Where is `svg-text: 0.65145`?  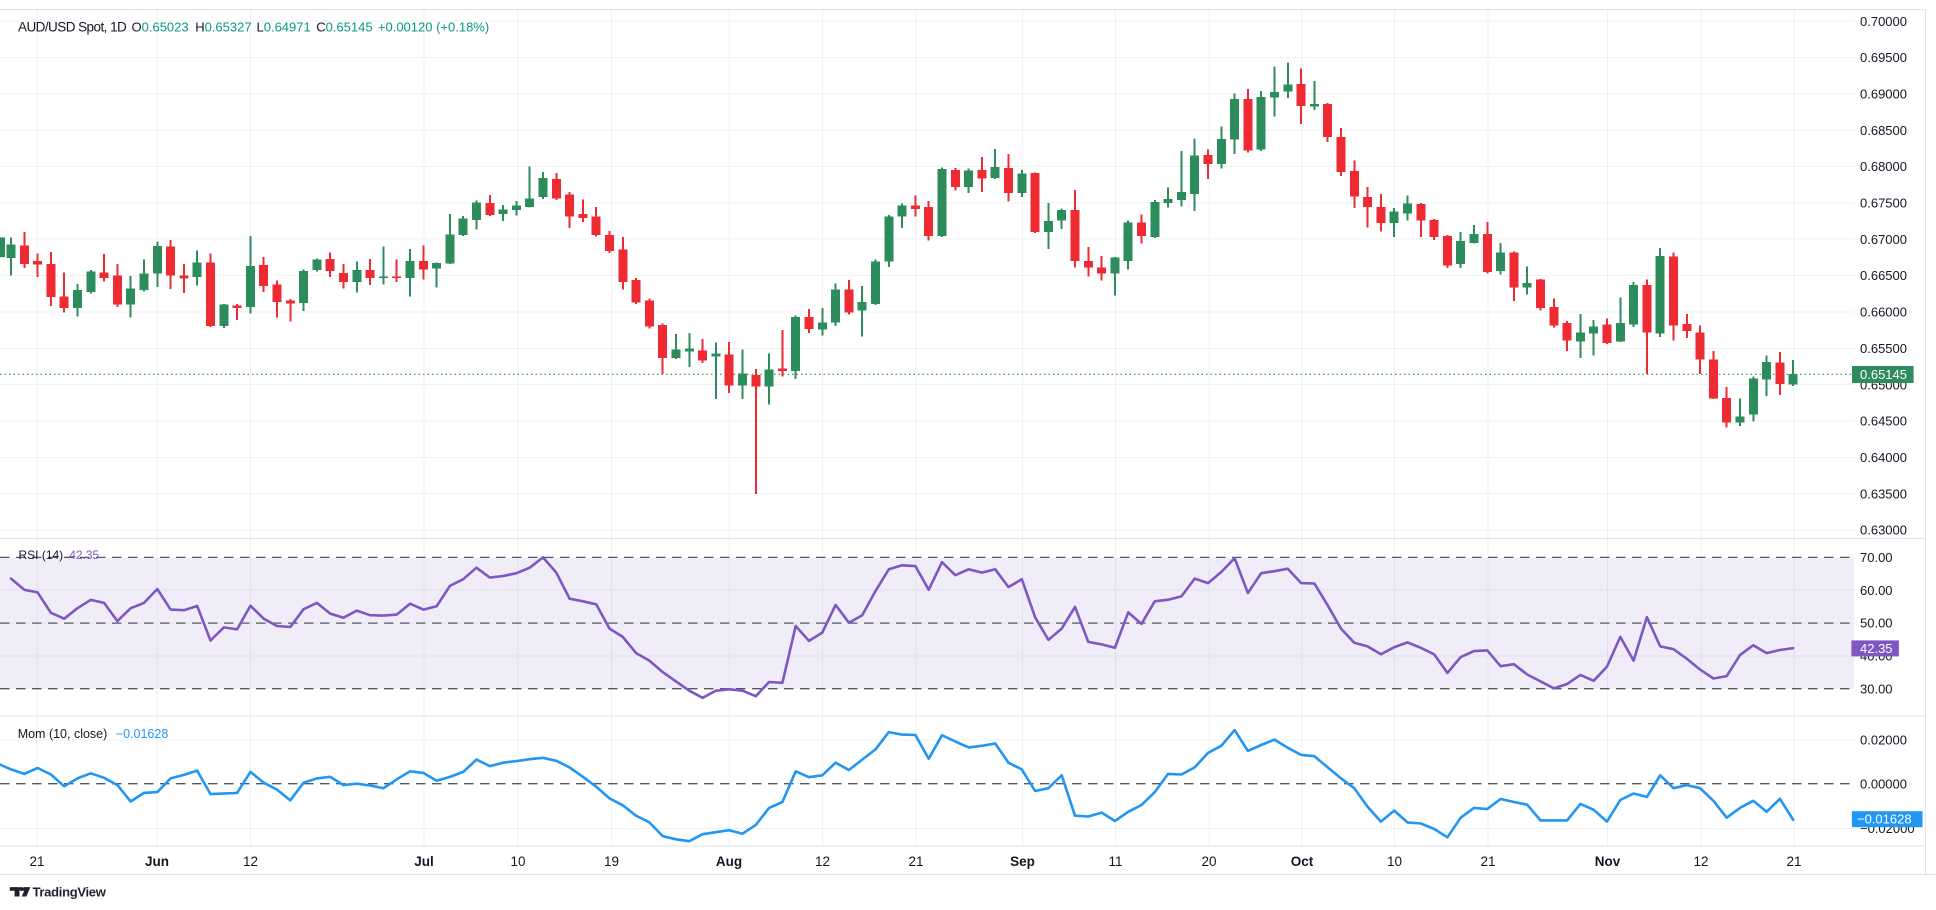 svg-text: 0.65145 is located at coordinates (1883, 374).